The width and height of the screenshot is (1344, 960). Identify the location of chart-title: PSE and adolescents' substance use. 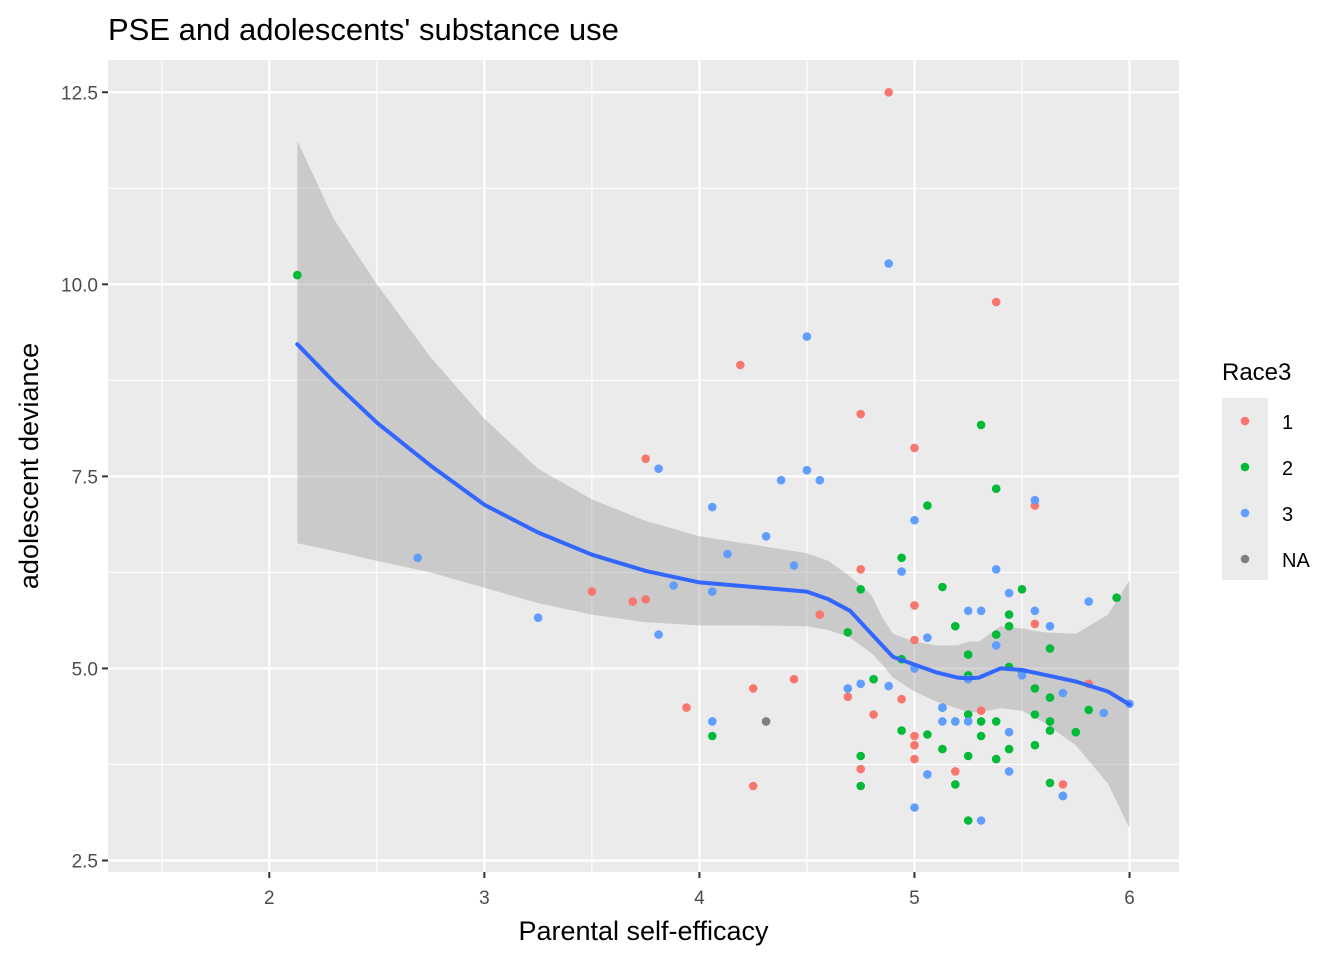
(363, 29).